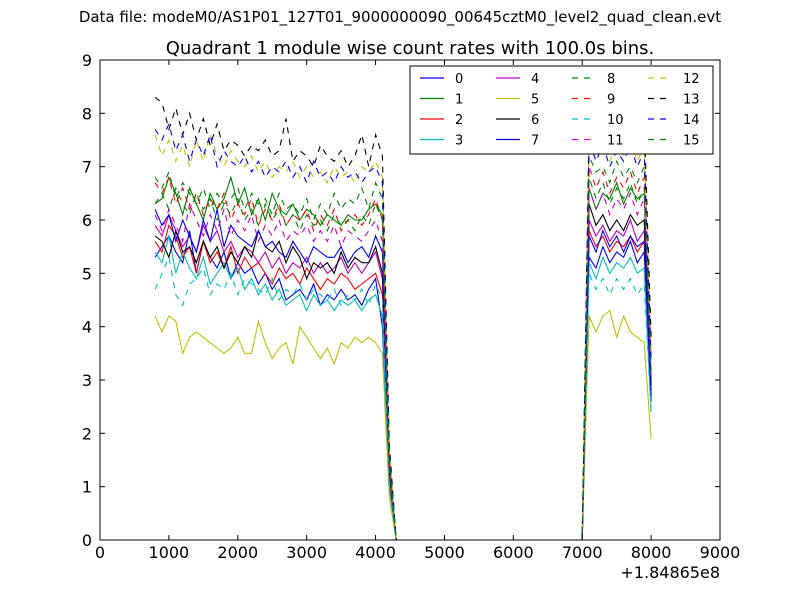  What do you see at coordinates (651, 552) in the screenshot?
I see `x-tick-label: 8000` at bounding box center [651, 552].